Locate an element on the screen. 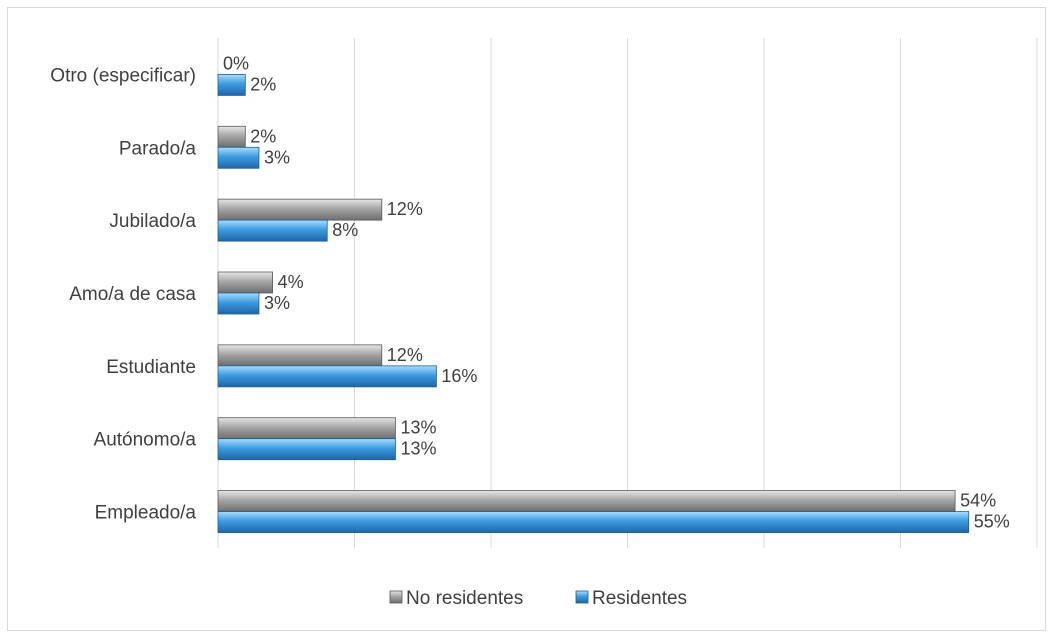 The height and width of the screenshot is (637, 1055). data-label: 4% is located at coordinates (291, 282).